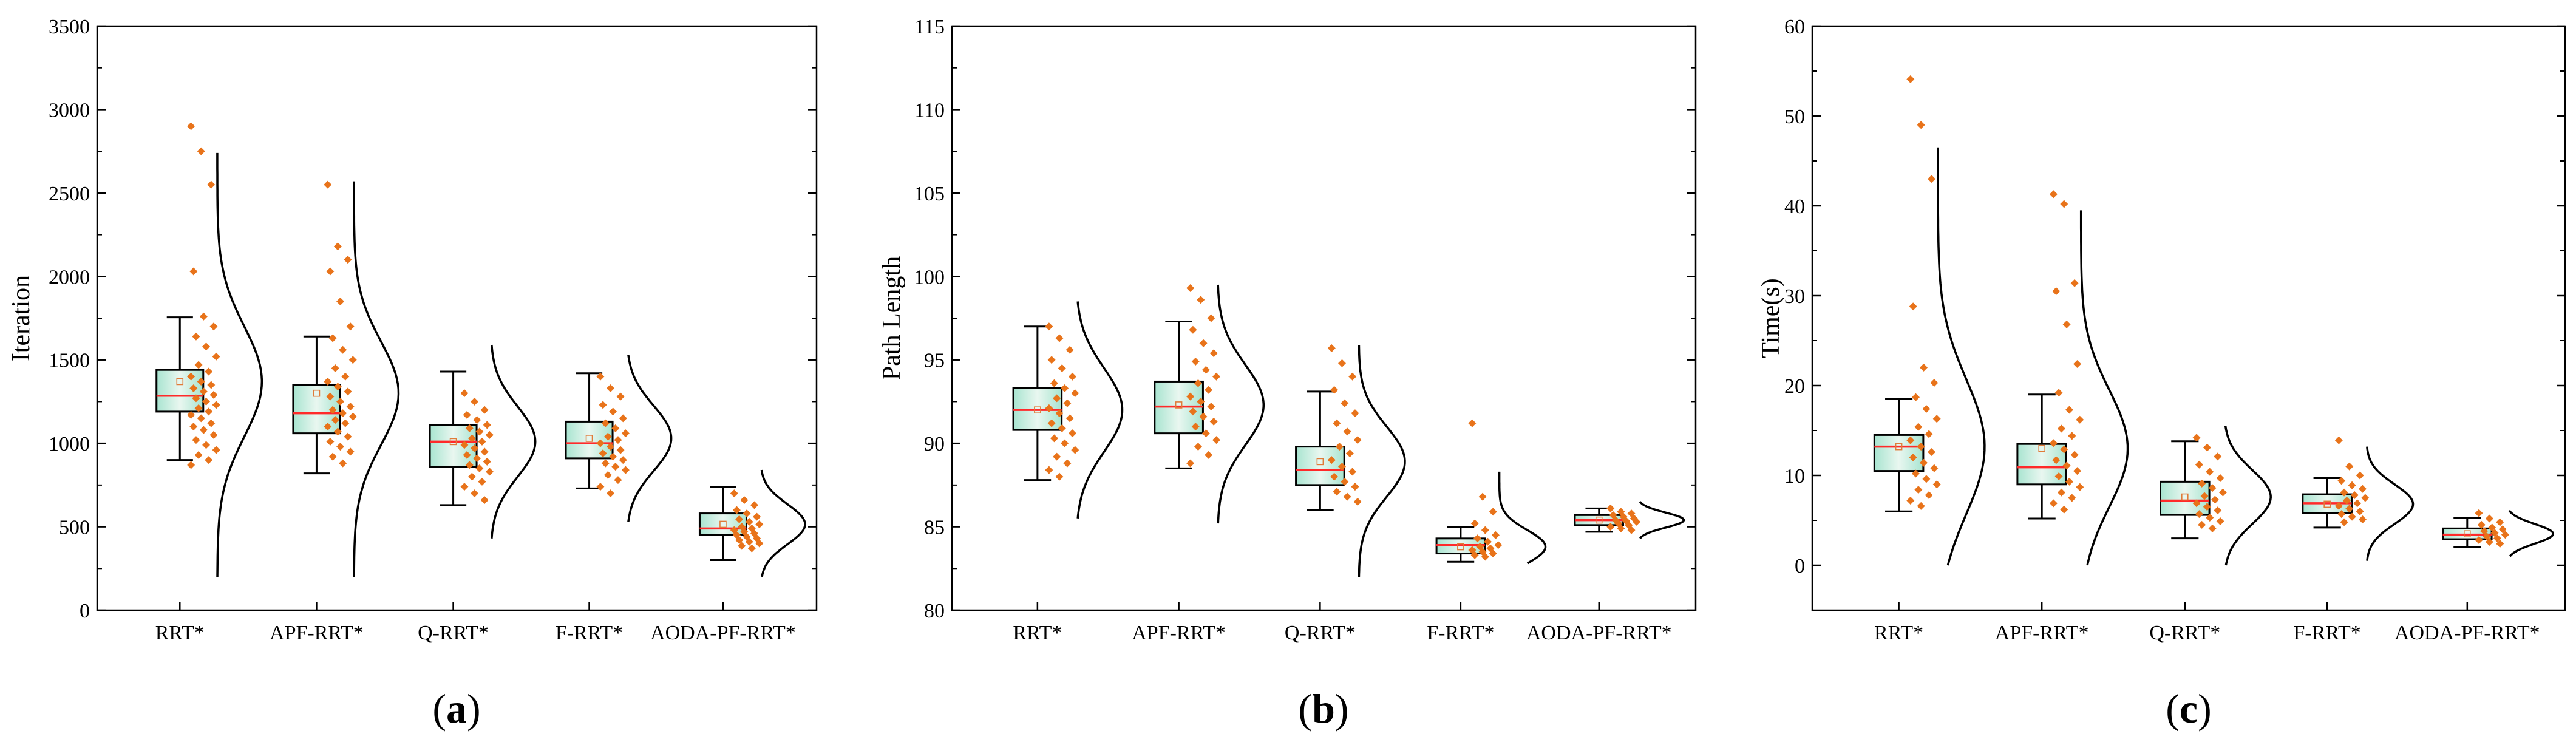 The height and width of the screenshot is (745, 2576). What do you see at coordinates (2205, 708) in the screenshot?
I see `panel-label-c-close: )` at bounding box center [2205, 708].